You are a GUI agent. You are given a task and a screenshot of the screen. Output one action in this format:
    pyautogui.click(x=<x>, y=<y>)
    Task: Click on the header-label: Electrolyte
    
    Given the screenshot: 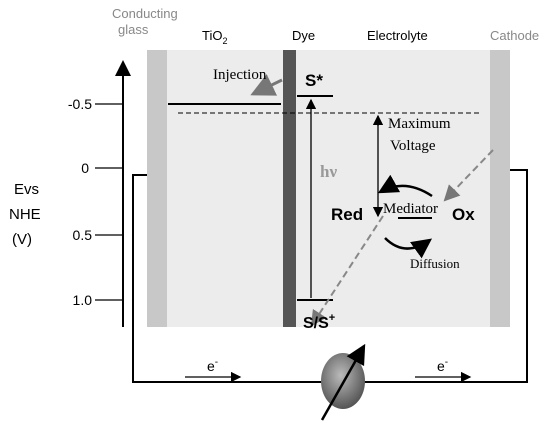 What is the action you would take?
    pyautogui.click(x=397, y=35)
    